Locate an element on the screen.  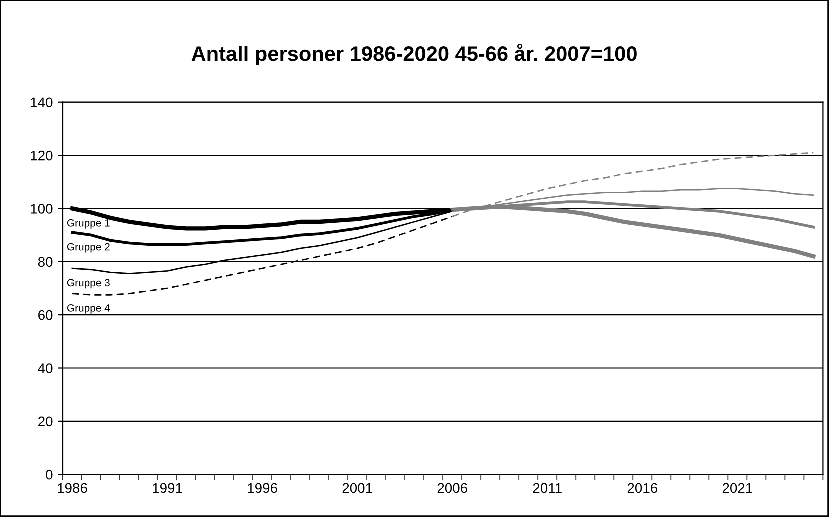
series-label: Gruppe 1 is located at coordinates (88, 224).